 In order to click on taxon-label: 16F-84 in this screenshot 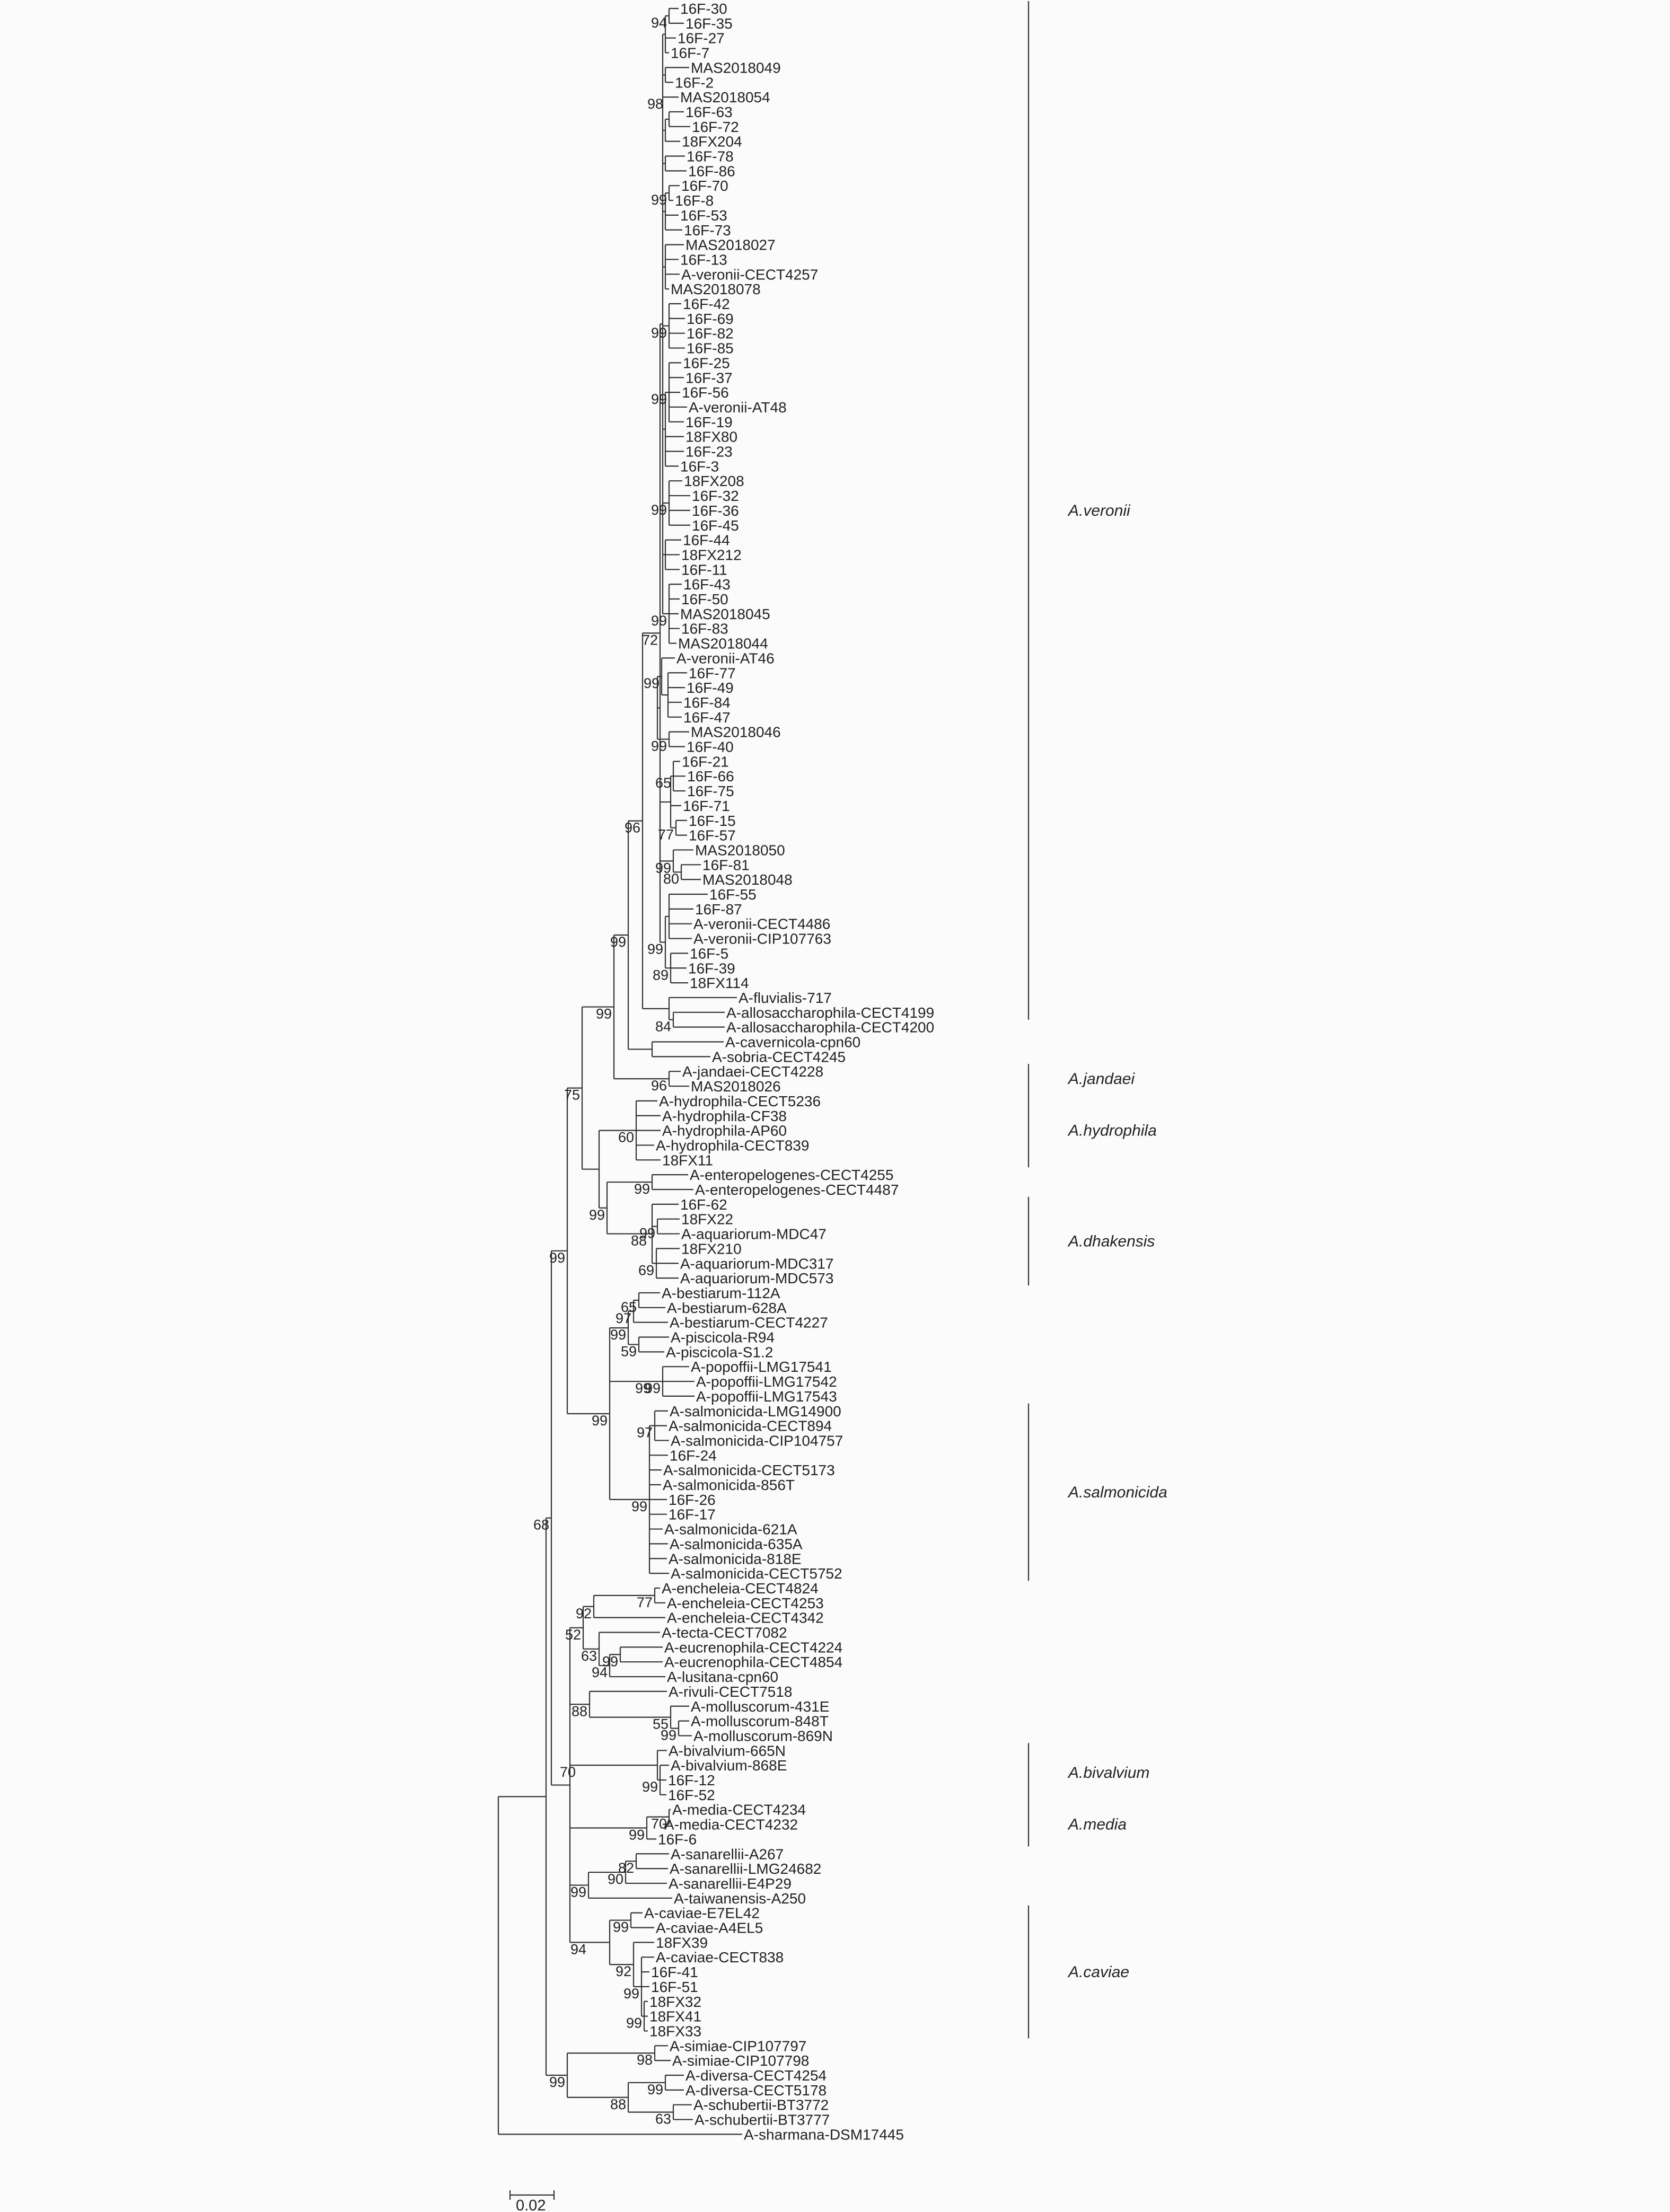, I will do `click(707, 702)`.